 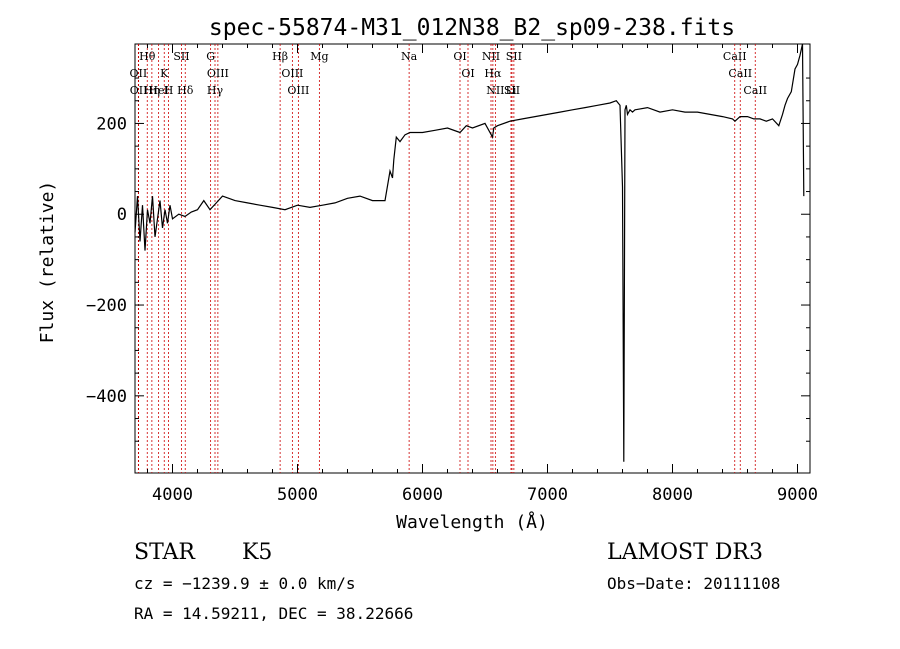 What do you see at coordinates (672, 495) in the screenshot?
I see `x-tick-label: 8000` at bounding box center [672, 495].